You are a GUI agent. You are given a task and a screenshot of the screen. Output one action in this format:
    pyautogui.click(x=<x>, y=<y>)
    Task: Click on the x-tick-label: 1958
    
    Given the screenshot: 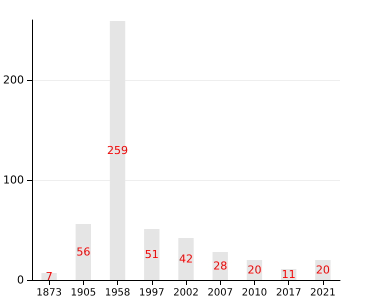 What is the action you would take?
    pyautogui.click(x=117, y=293)
    